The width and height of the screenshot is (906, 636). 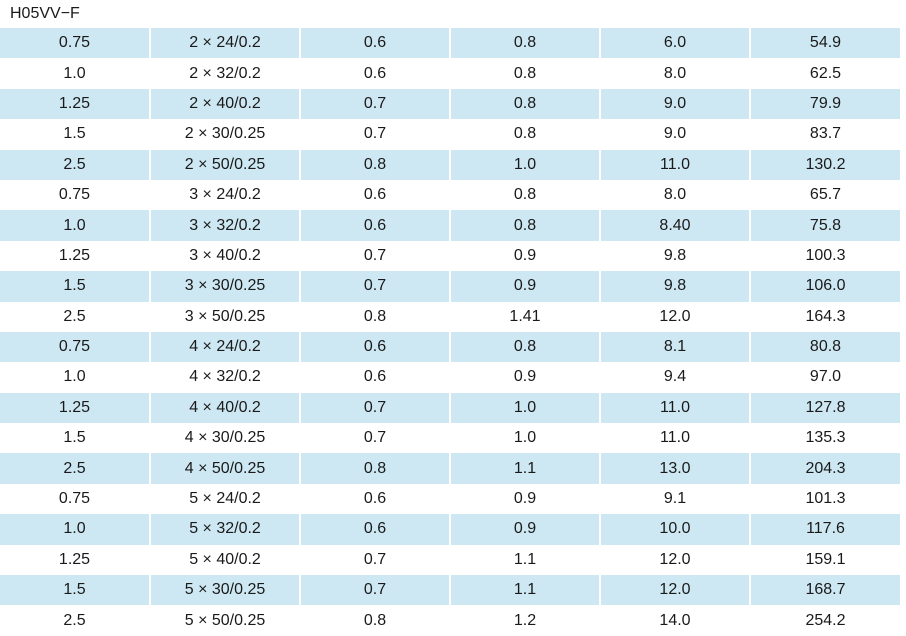 I want to click on table-cell: 164.3, so click(x=824, y=316).